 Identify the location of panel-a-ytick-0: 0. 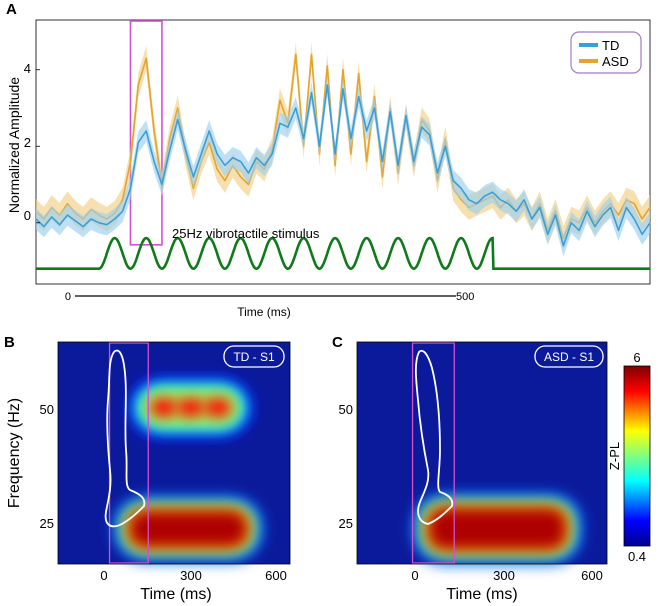
(27, 215).